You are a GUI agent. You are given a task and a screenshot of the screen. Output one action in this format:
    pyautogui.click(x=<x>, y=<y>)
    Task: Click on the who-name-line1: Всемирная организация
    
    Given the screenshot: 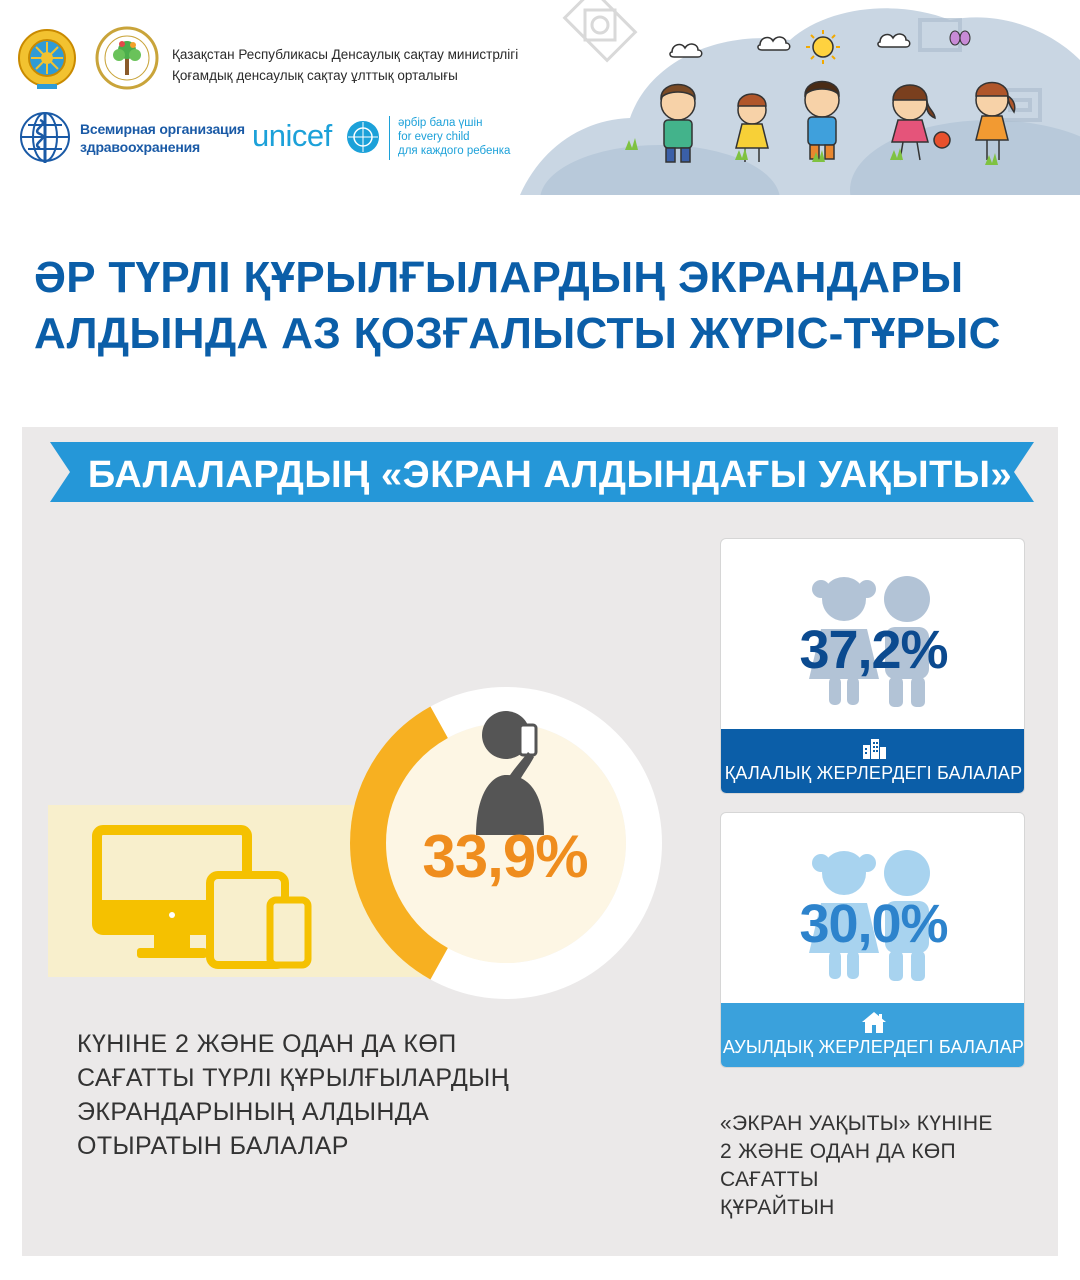 What is the action you would take?
    pyautogui.click(x=162, y=129)
    